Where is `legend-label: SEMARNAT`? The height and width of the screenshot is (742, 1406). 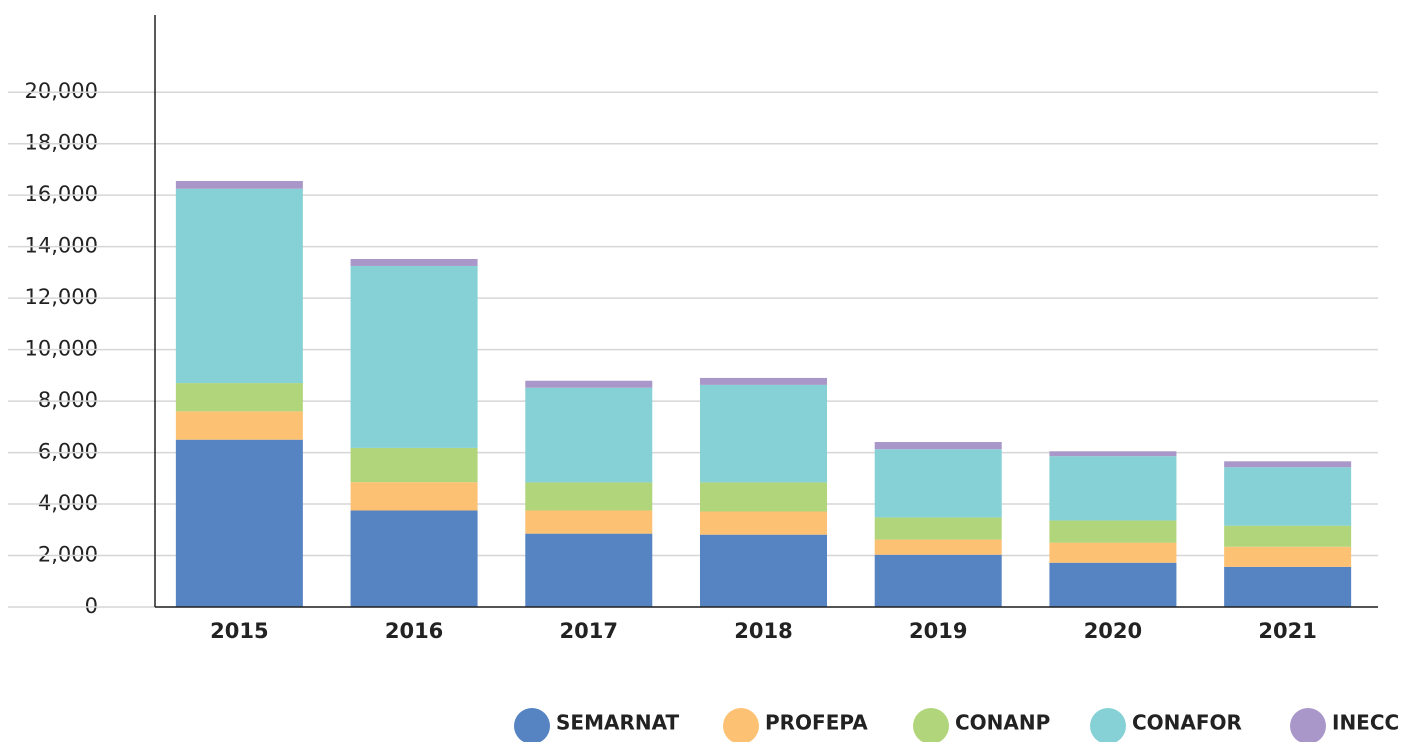 legend-label: SEMARNAT is located at coordinates (618, 723).